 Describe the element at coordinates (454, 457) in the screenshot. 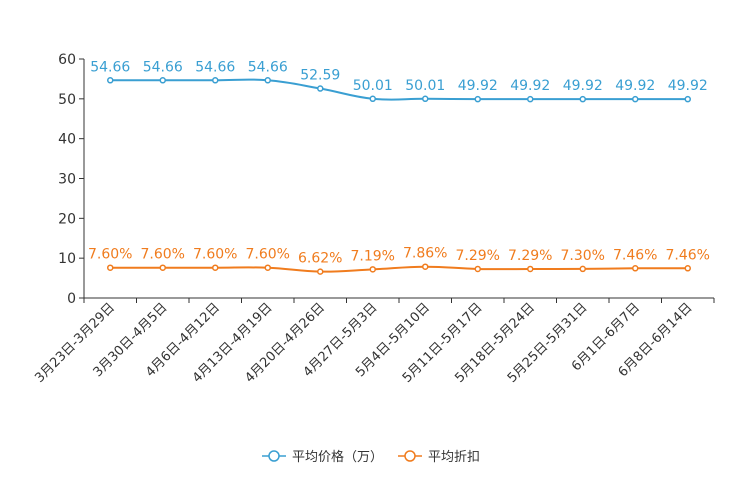

I see `legend-label: 平均折扣` at that location.